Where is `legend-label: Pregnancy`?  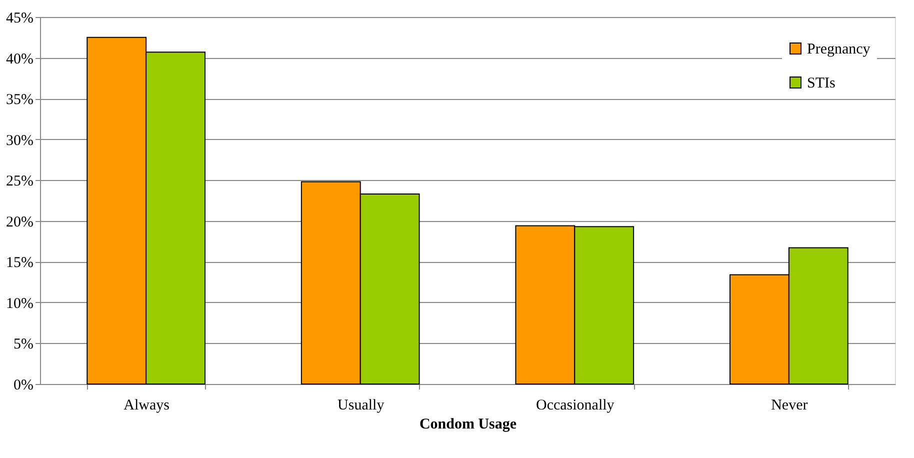 legend-label: Pregnancy is located at coordinates (839, 50).